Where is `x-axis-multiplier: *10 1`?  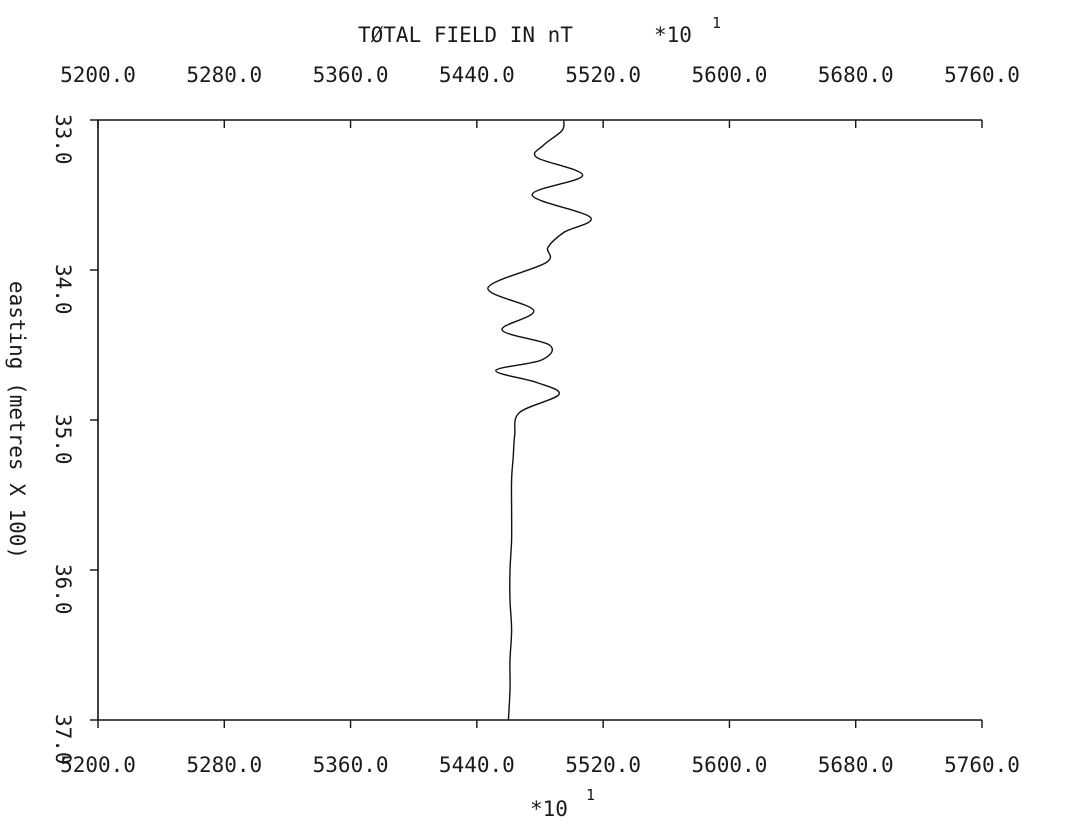 x-axis-multiplier: *10 1 is located at coordinates (562, 803).